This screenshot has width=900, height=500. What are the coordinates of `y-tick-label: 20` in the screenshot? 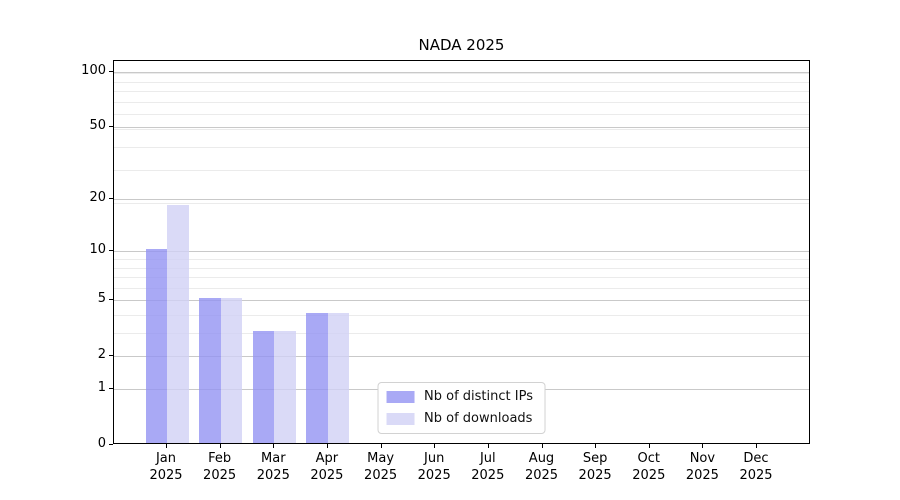 It's located at (97, 198).